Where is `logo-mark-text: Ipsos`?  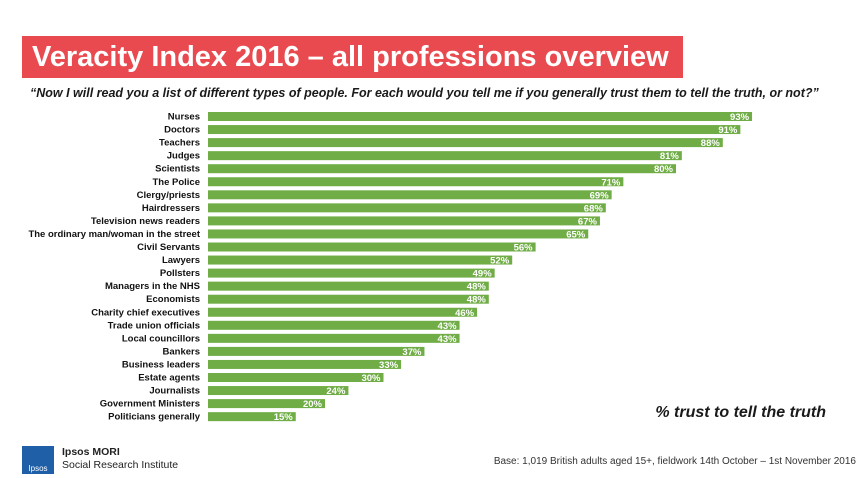 logo-mark-text: Ipsos is located at coordinates (38, 468).